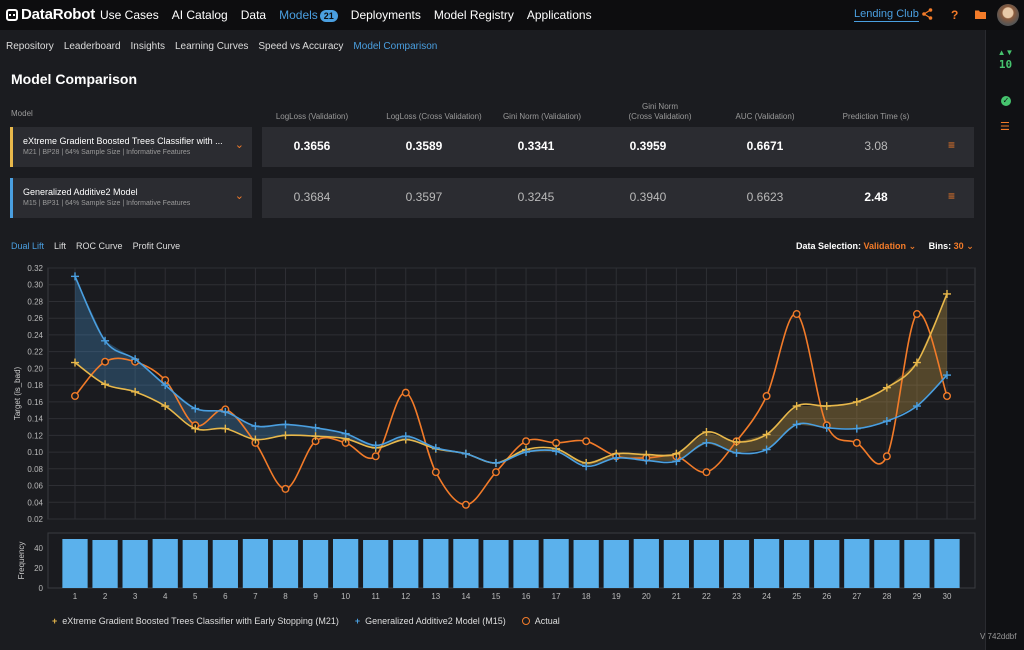  I want to click on y-tick-label: 0.24, so click(35, 335).